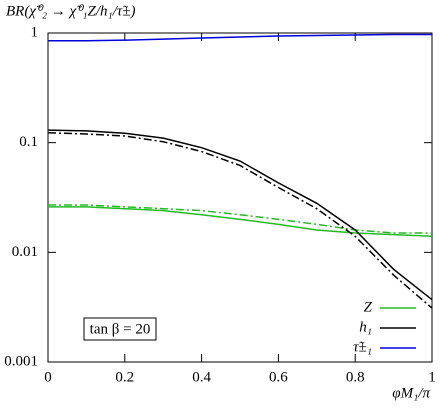 The image size is (441, 414). What do you see at coordinates (35, 32) in the screenshot?
I see `y-tick-label: 1` at bounding box center [35, 32].